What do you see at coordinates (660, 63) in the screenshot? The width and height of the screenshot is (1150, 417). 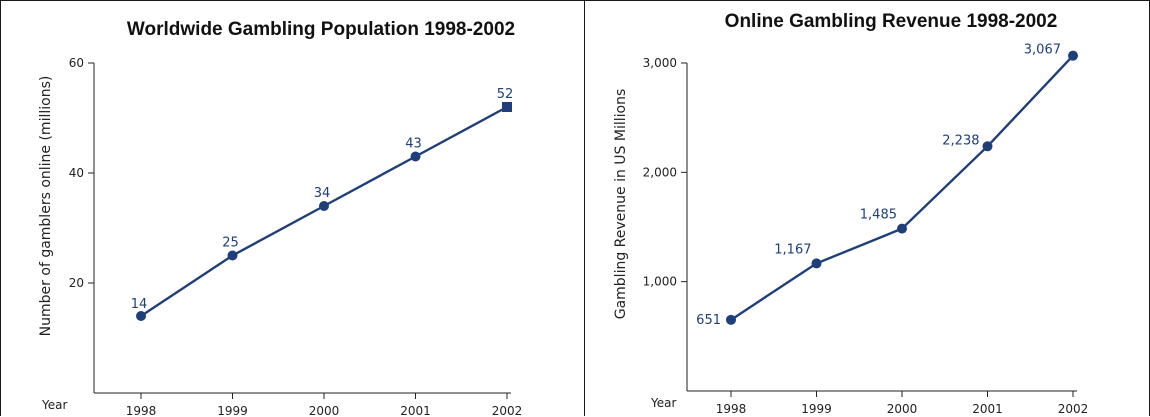 I see `y-tick-label: 3,000` at bounding box center [660, 63].